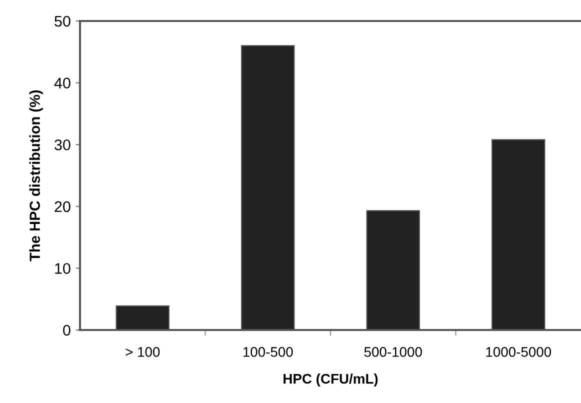 The height and width of the screenshot is (403, 581). I want to click on y-axis-title: The HPC distribution (%), so click(36, 176).